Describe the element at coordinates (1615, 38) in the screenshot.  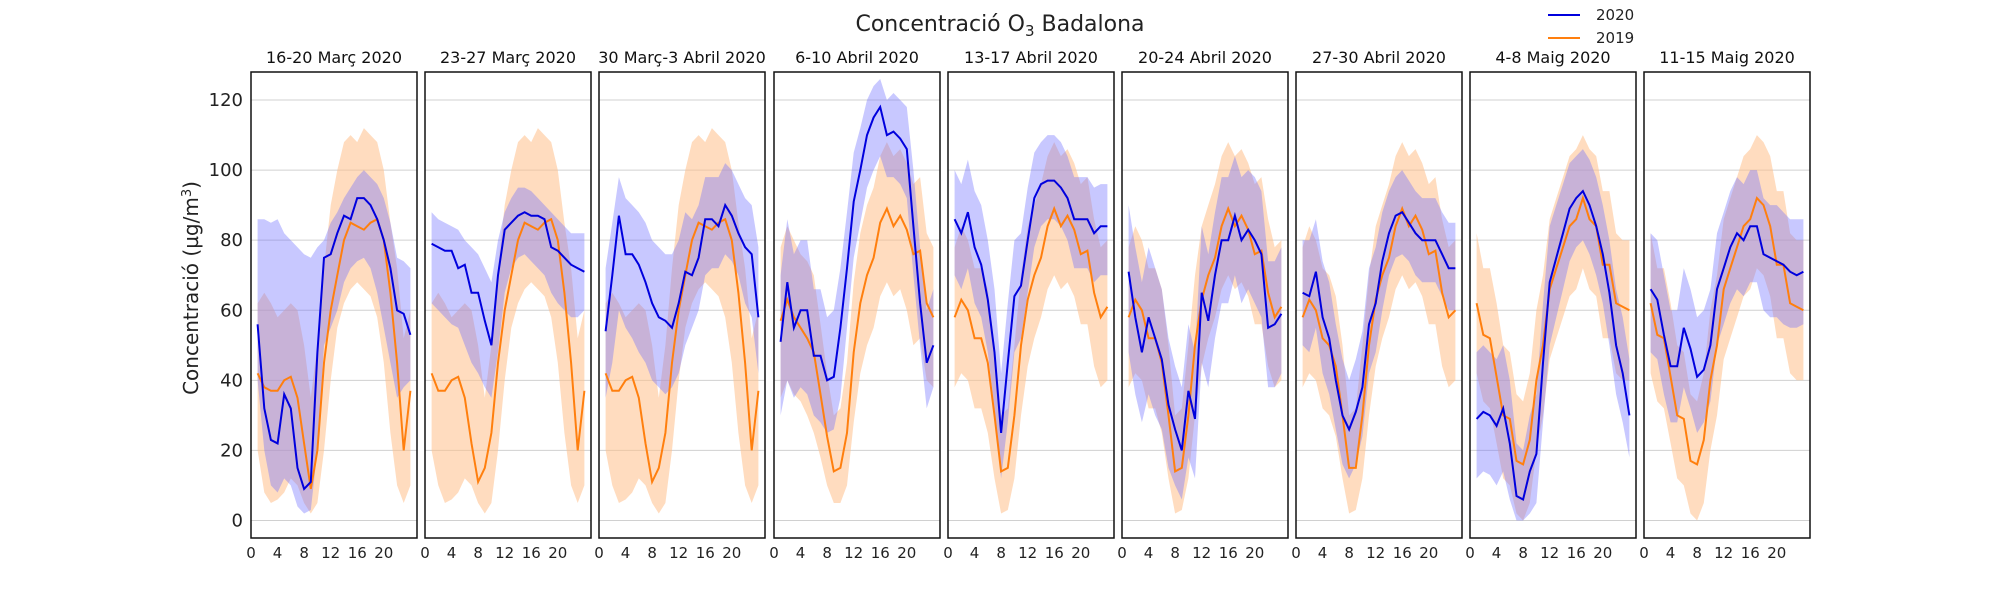
I see `legend-label-2019: 2019` at that location.